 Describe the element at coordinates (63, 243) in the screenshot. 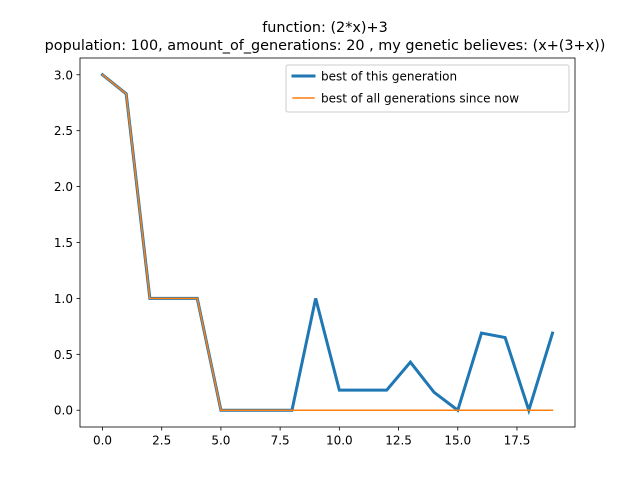

I see `y-tick-label: 1.5` at that location.